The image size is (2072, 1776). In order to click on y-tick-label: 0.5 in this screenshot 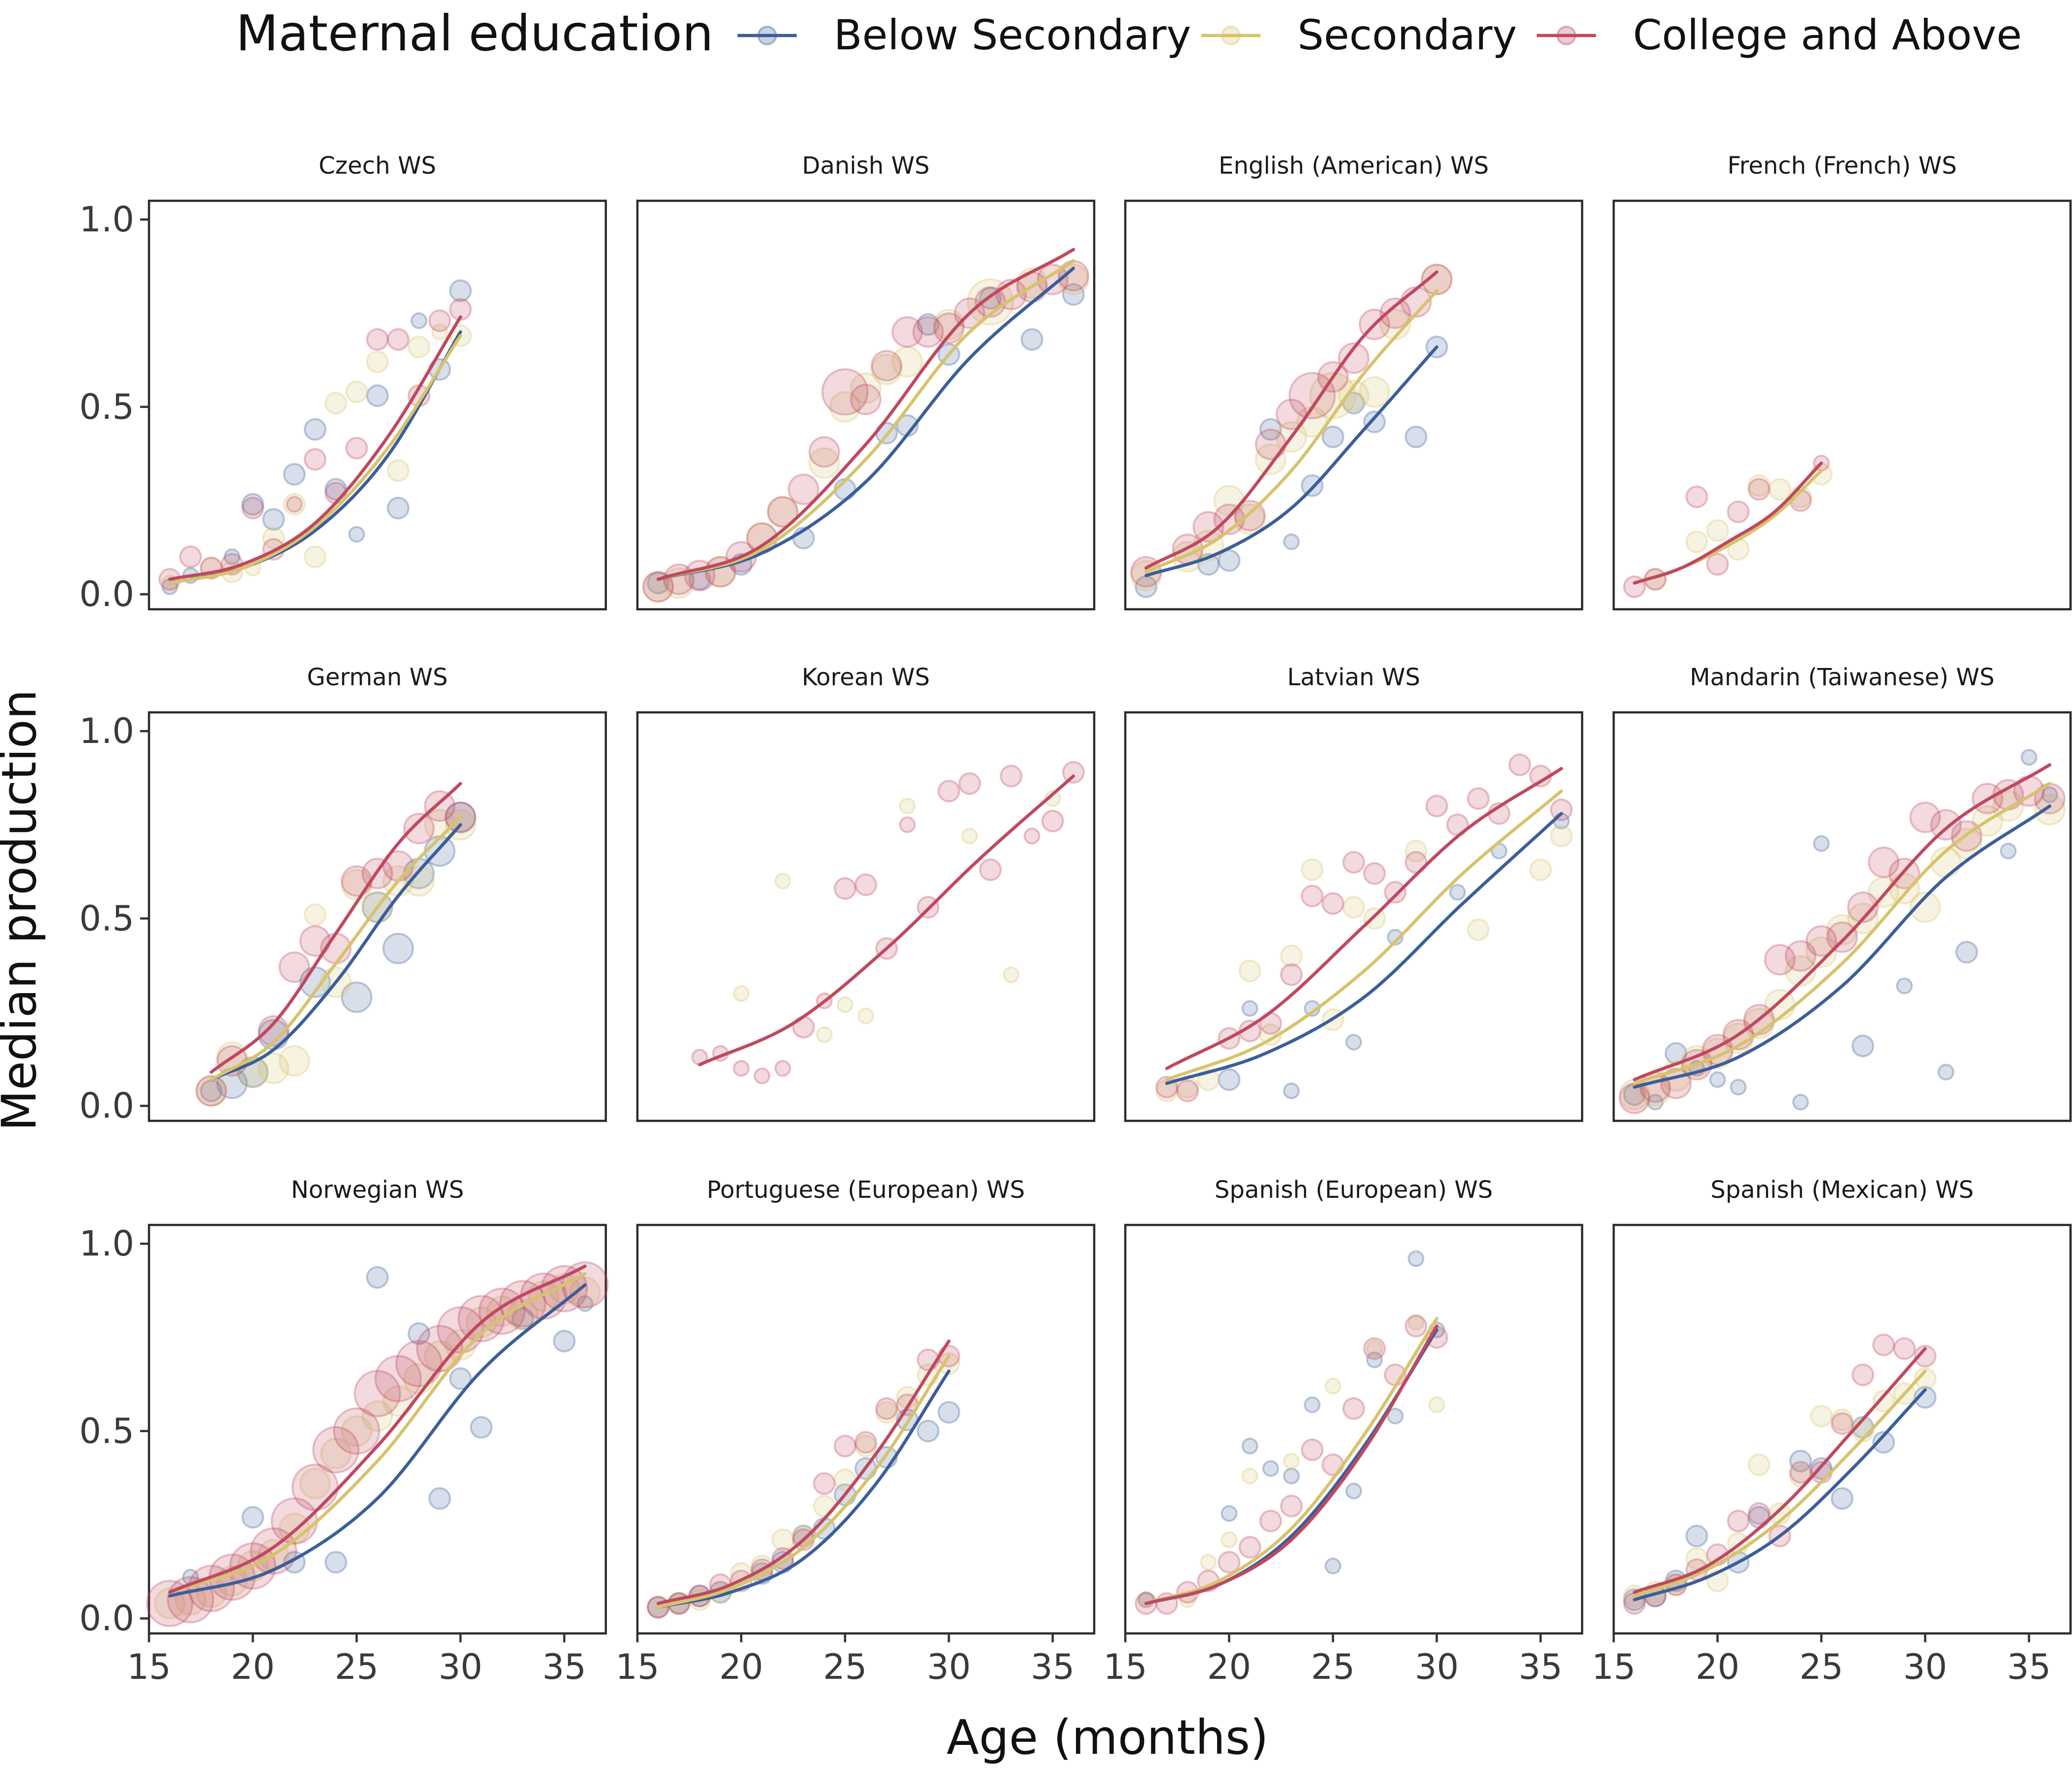, I will do `click(106, 1431)`.